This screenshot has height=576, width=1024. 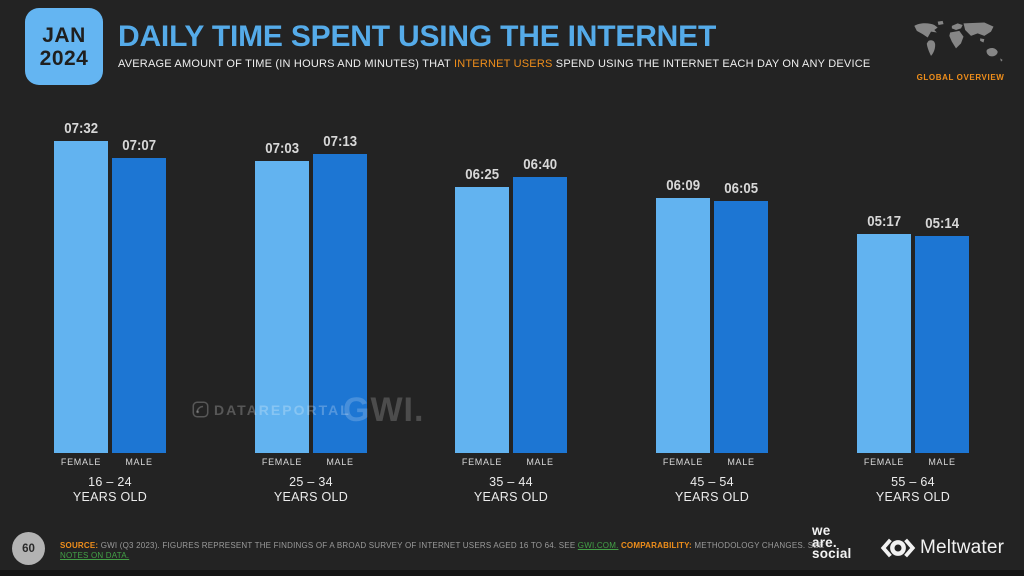 What do you see at coordinates (712, 315) in the screenshot?
I see `bars-row: 06:09 06:05` at bounding box center [712, 315].